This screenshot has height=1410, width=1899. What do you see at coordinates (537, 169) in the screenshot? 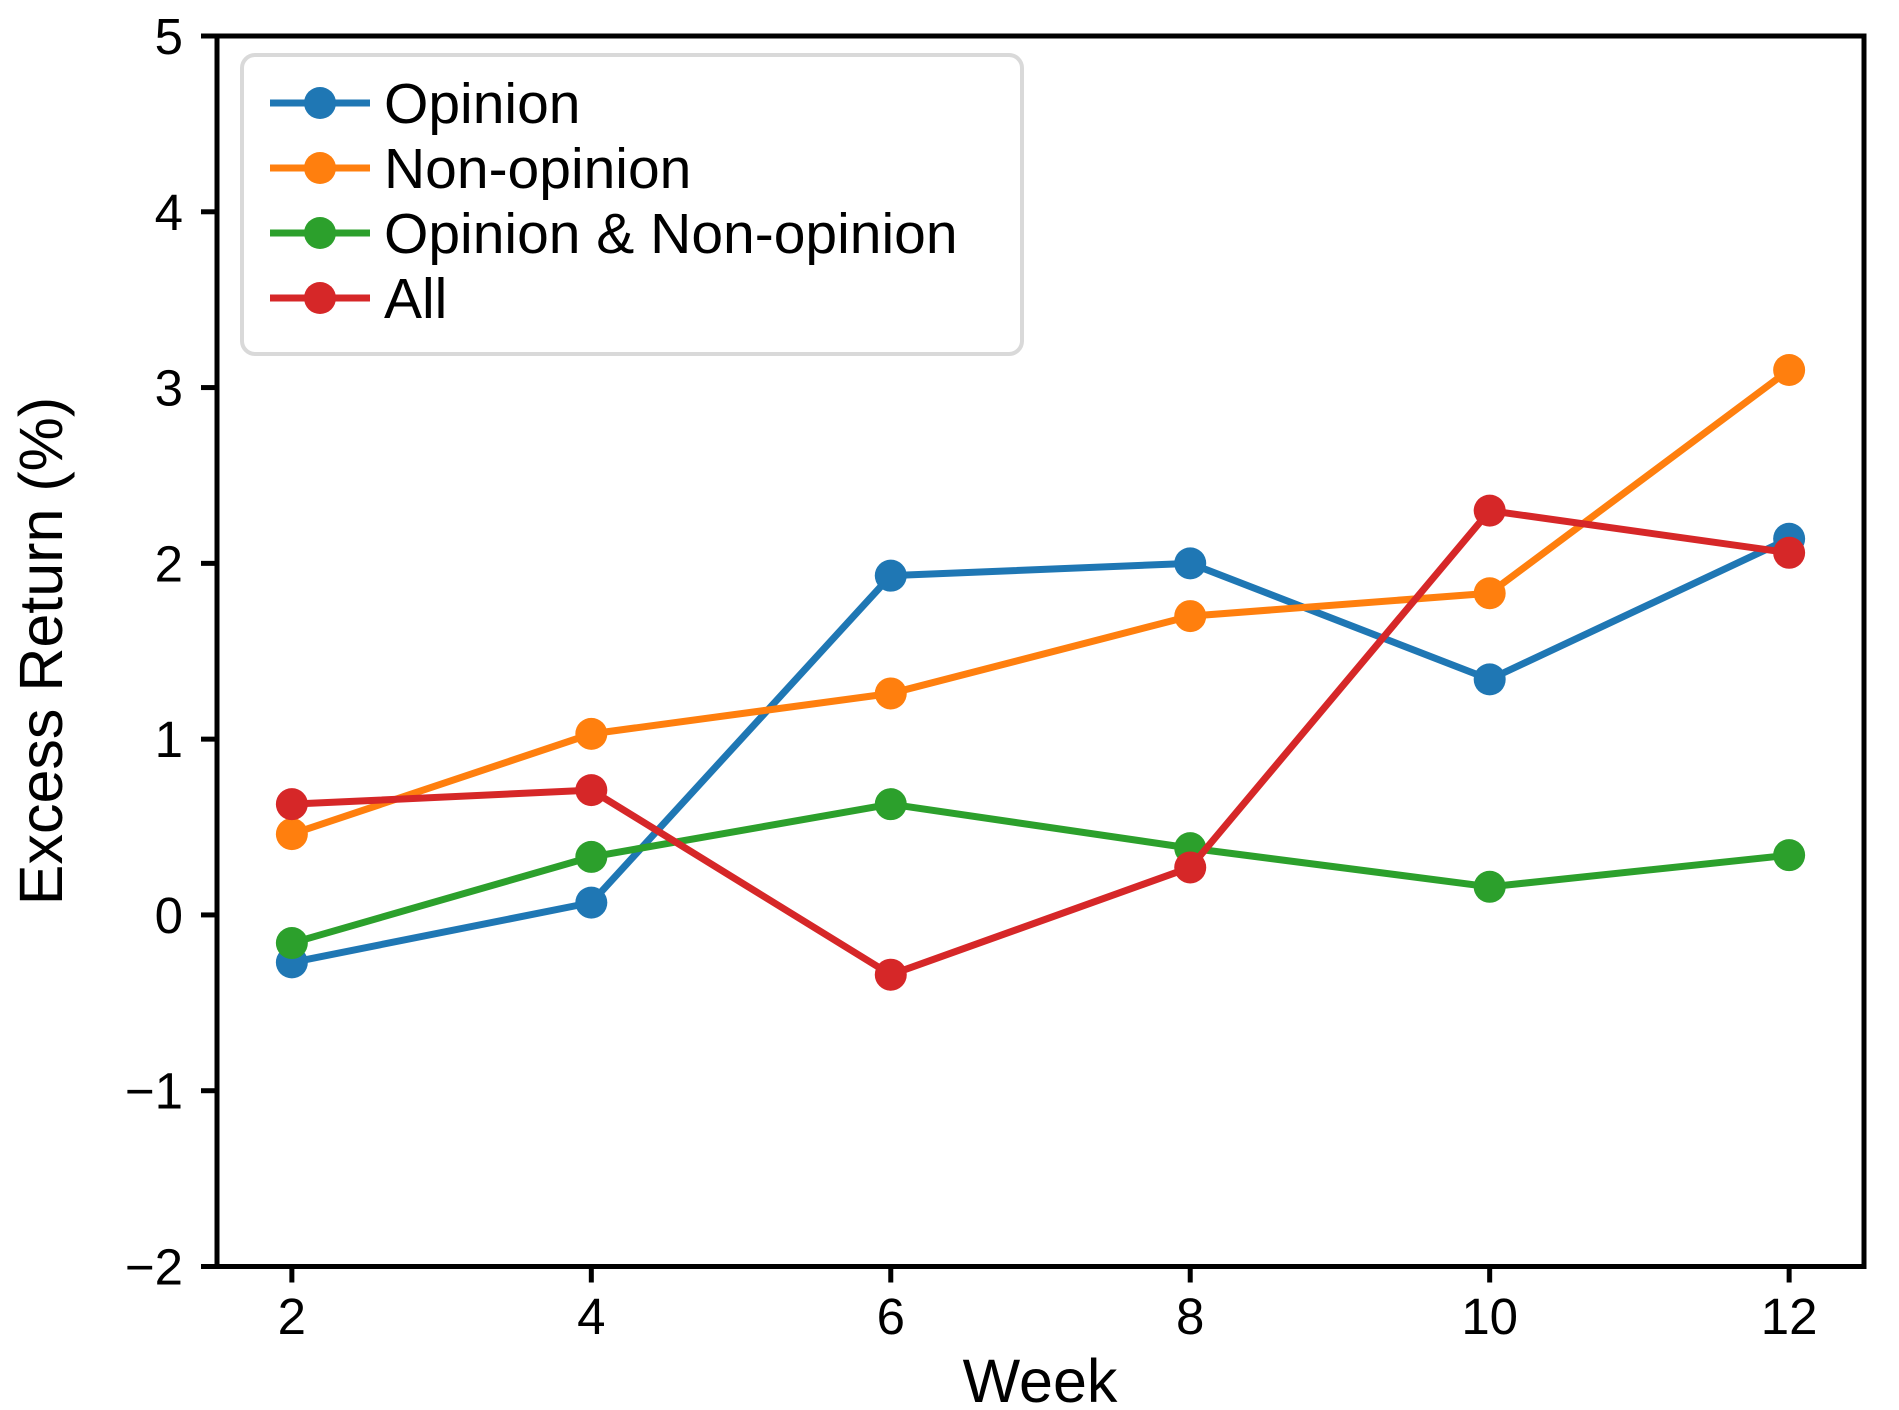
I see `legend-label-non-opinion: Non-opinion` at bounding box center [537, 169].